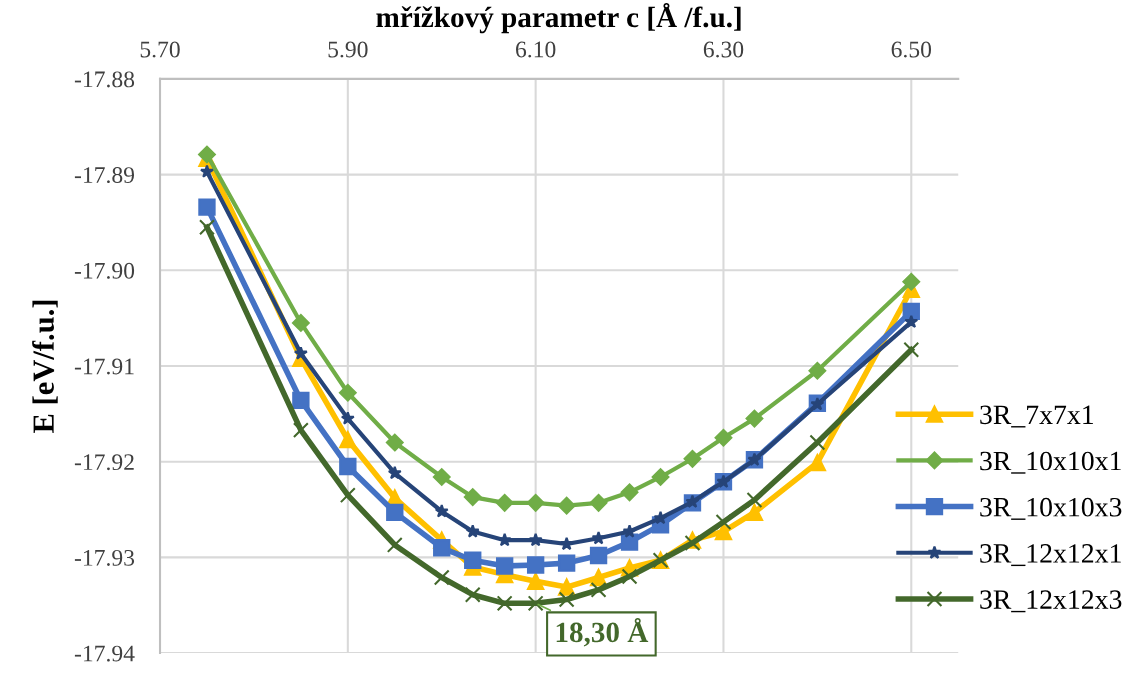 This screenshot has width=1130, height=686. Describe the element at coordinates (1050, 555) in the screenshot. I see `legend-label: 3R_12x12x1` at that location.